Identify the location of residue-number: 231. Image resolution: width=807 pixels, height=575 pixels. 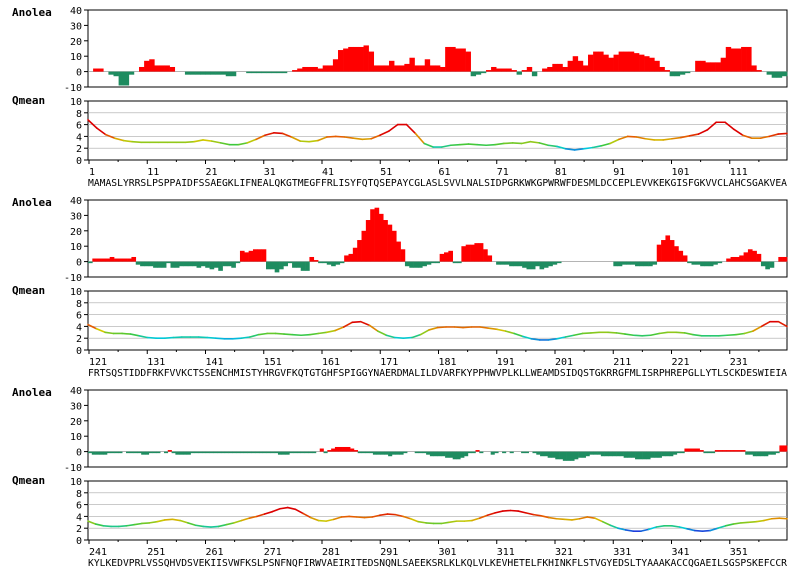
(739, 362).